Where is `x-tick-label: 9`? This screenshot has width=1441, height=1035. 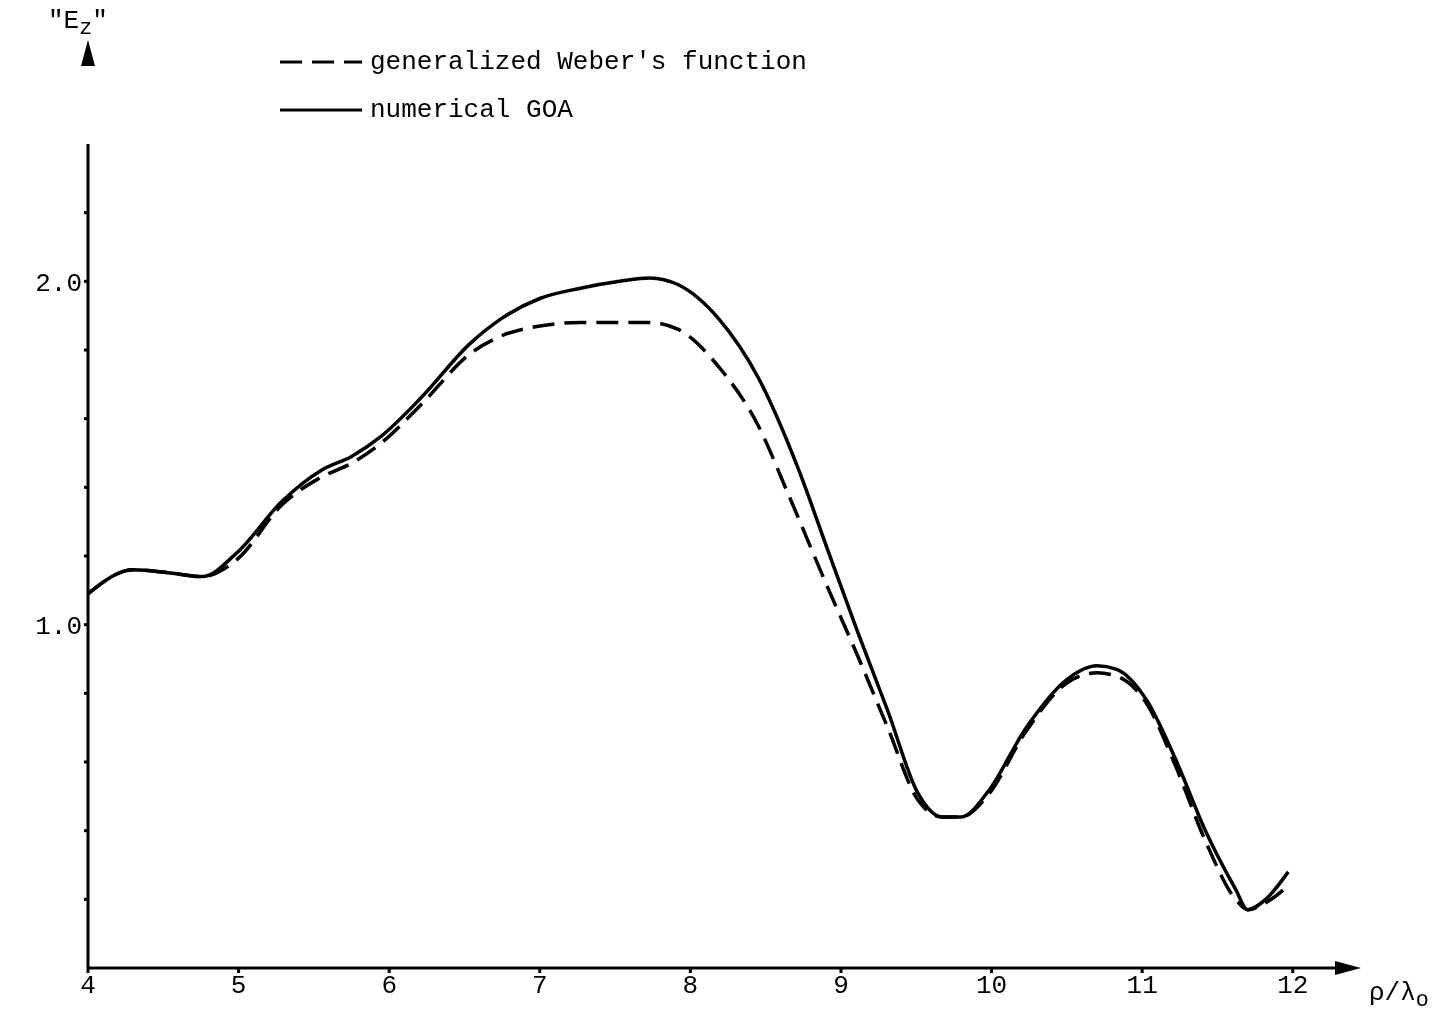 x-tick-label: 9 is located at coordinates (841, 986).